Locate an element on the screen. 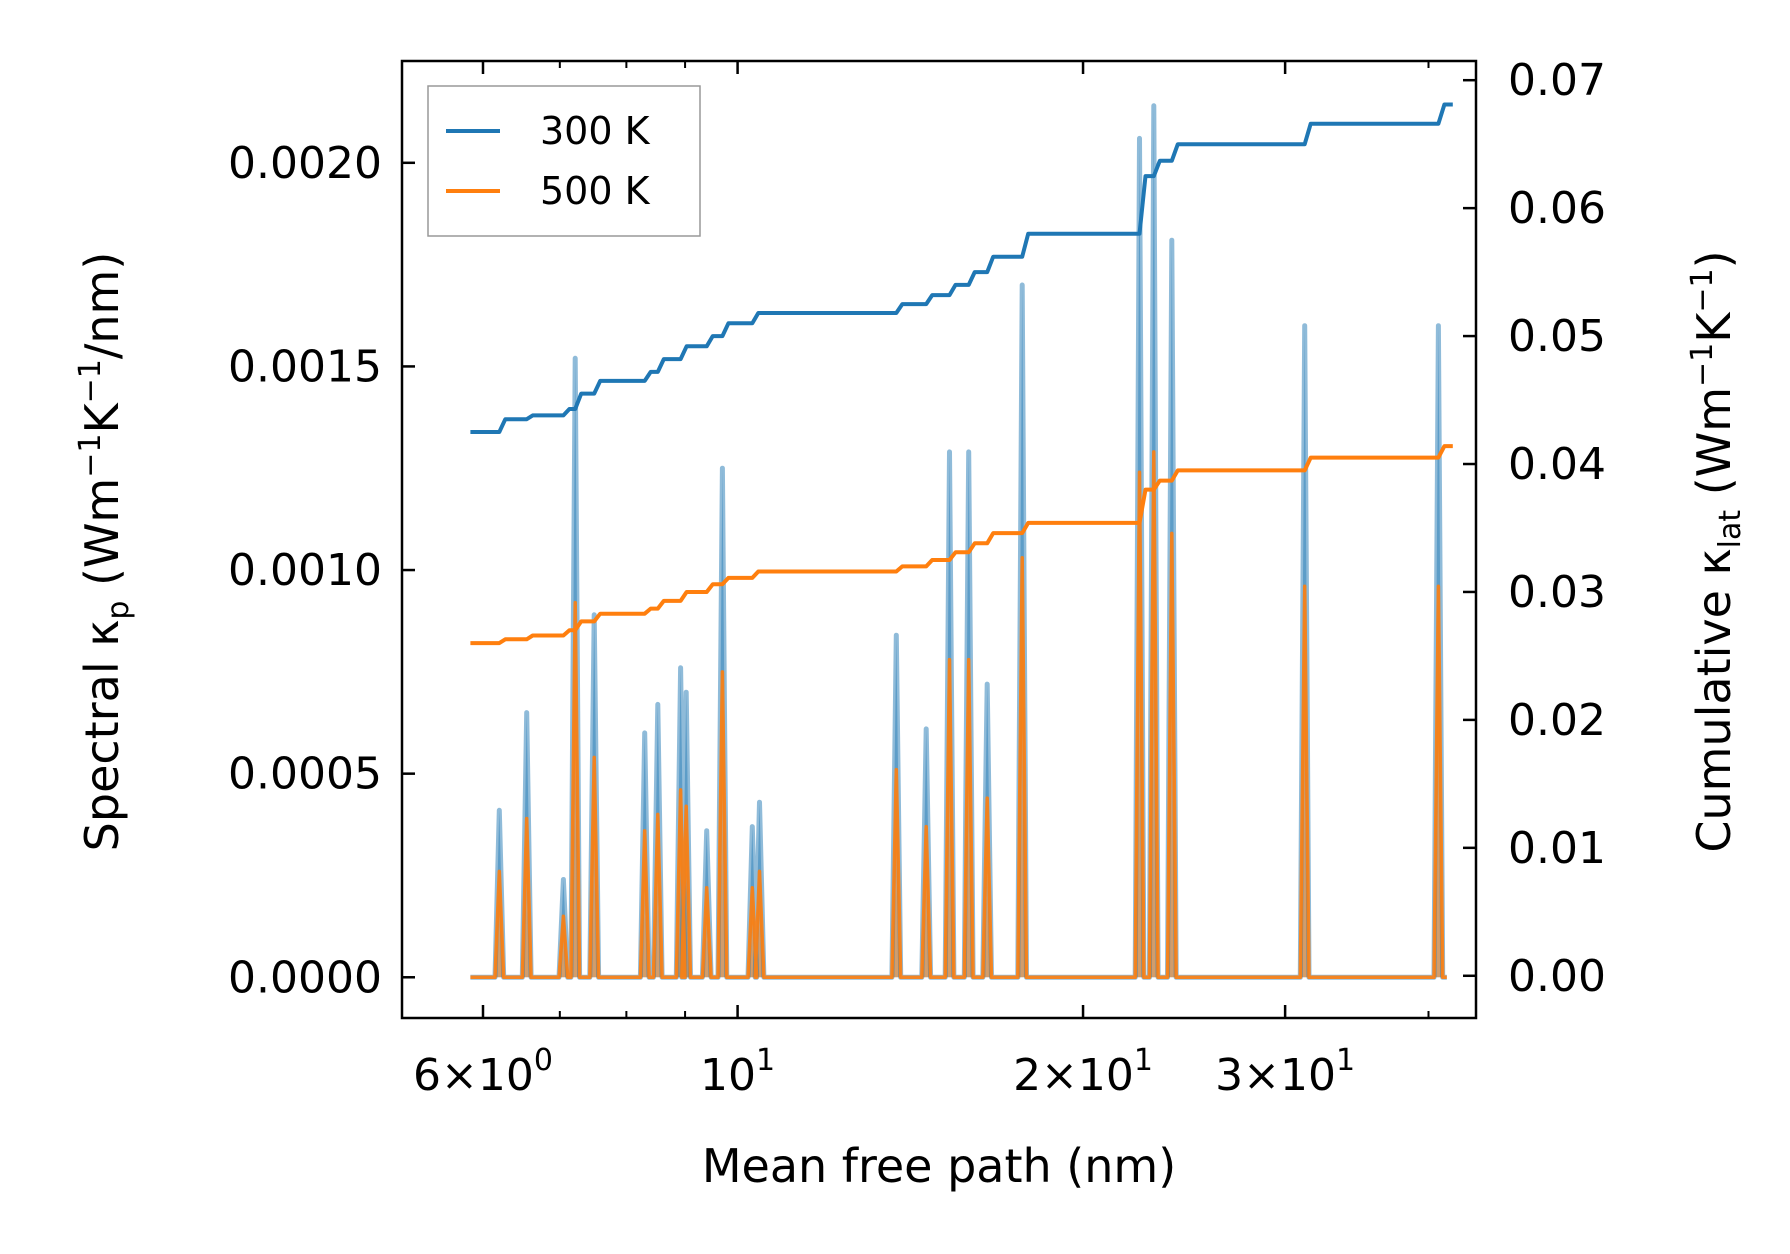 Image resolution: width=1790 pixels, height=1254 pixels. x-axis-label: Mean free path (nm) is located at coordinates (939, 1166).